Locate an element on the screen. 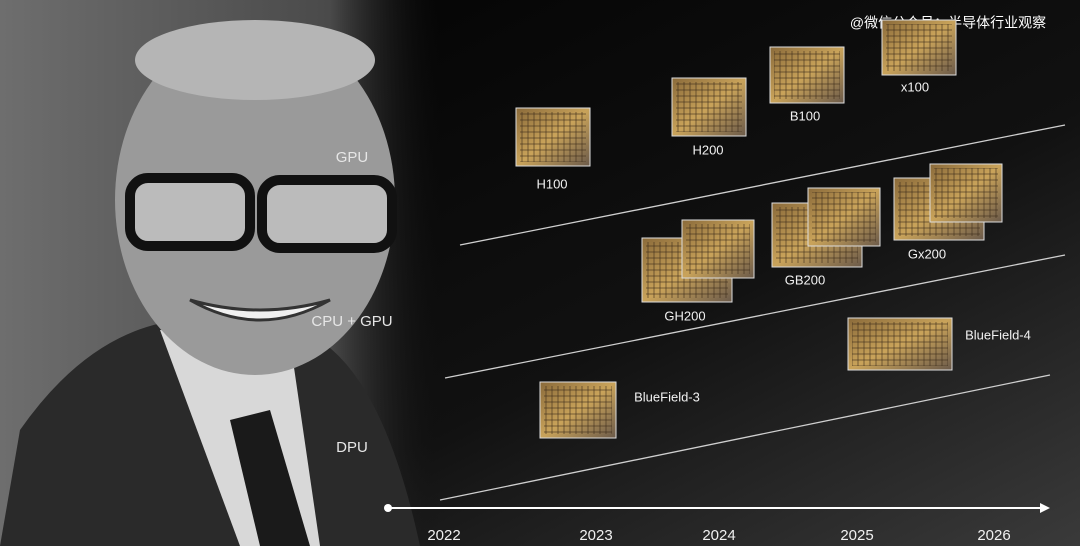 The height and width of the screenshot is (546, 1080). product-label: H200 is located at coordinates (707, 149).